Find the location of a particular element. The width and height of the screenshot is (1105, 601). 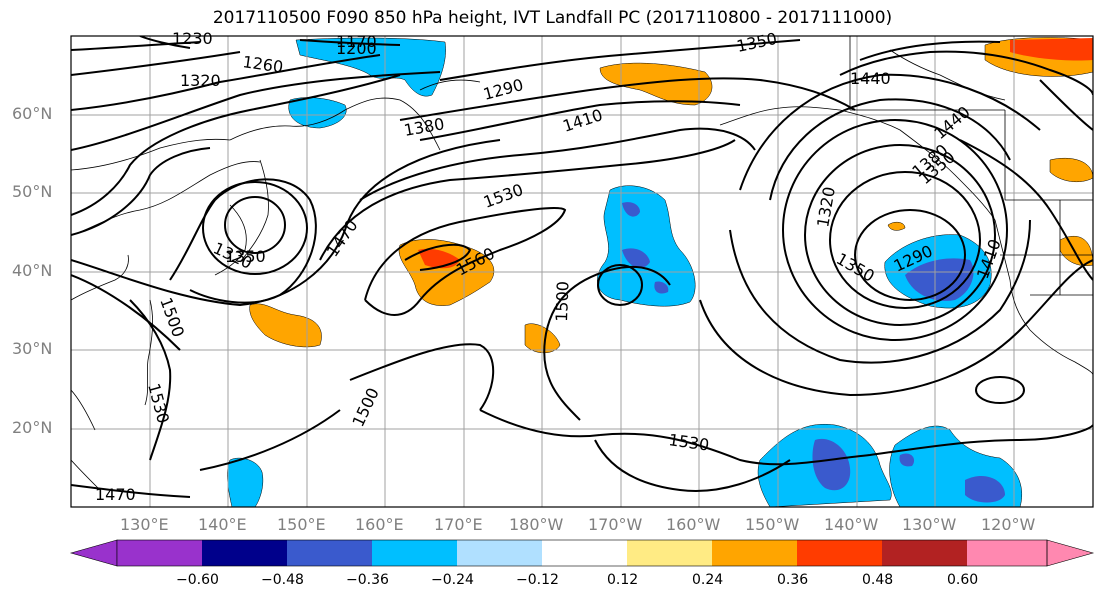

colorbar-tick: −0.48 is located at coordinates (282, 580).